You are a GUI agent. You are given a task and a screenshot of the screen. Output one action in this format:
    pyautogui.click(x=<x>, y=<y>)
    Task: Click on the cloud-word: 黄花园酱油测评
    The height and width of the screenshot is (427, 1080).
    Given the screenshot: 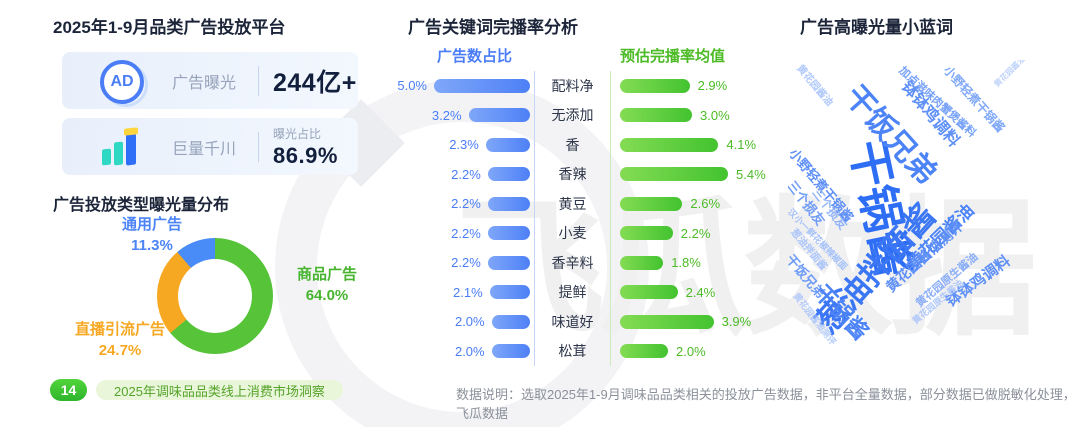 What is the action you would take?
    pyautogui.click(x=1015, y=74)
    